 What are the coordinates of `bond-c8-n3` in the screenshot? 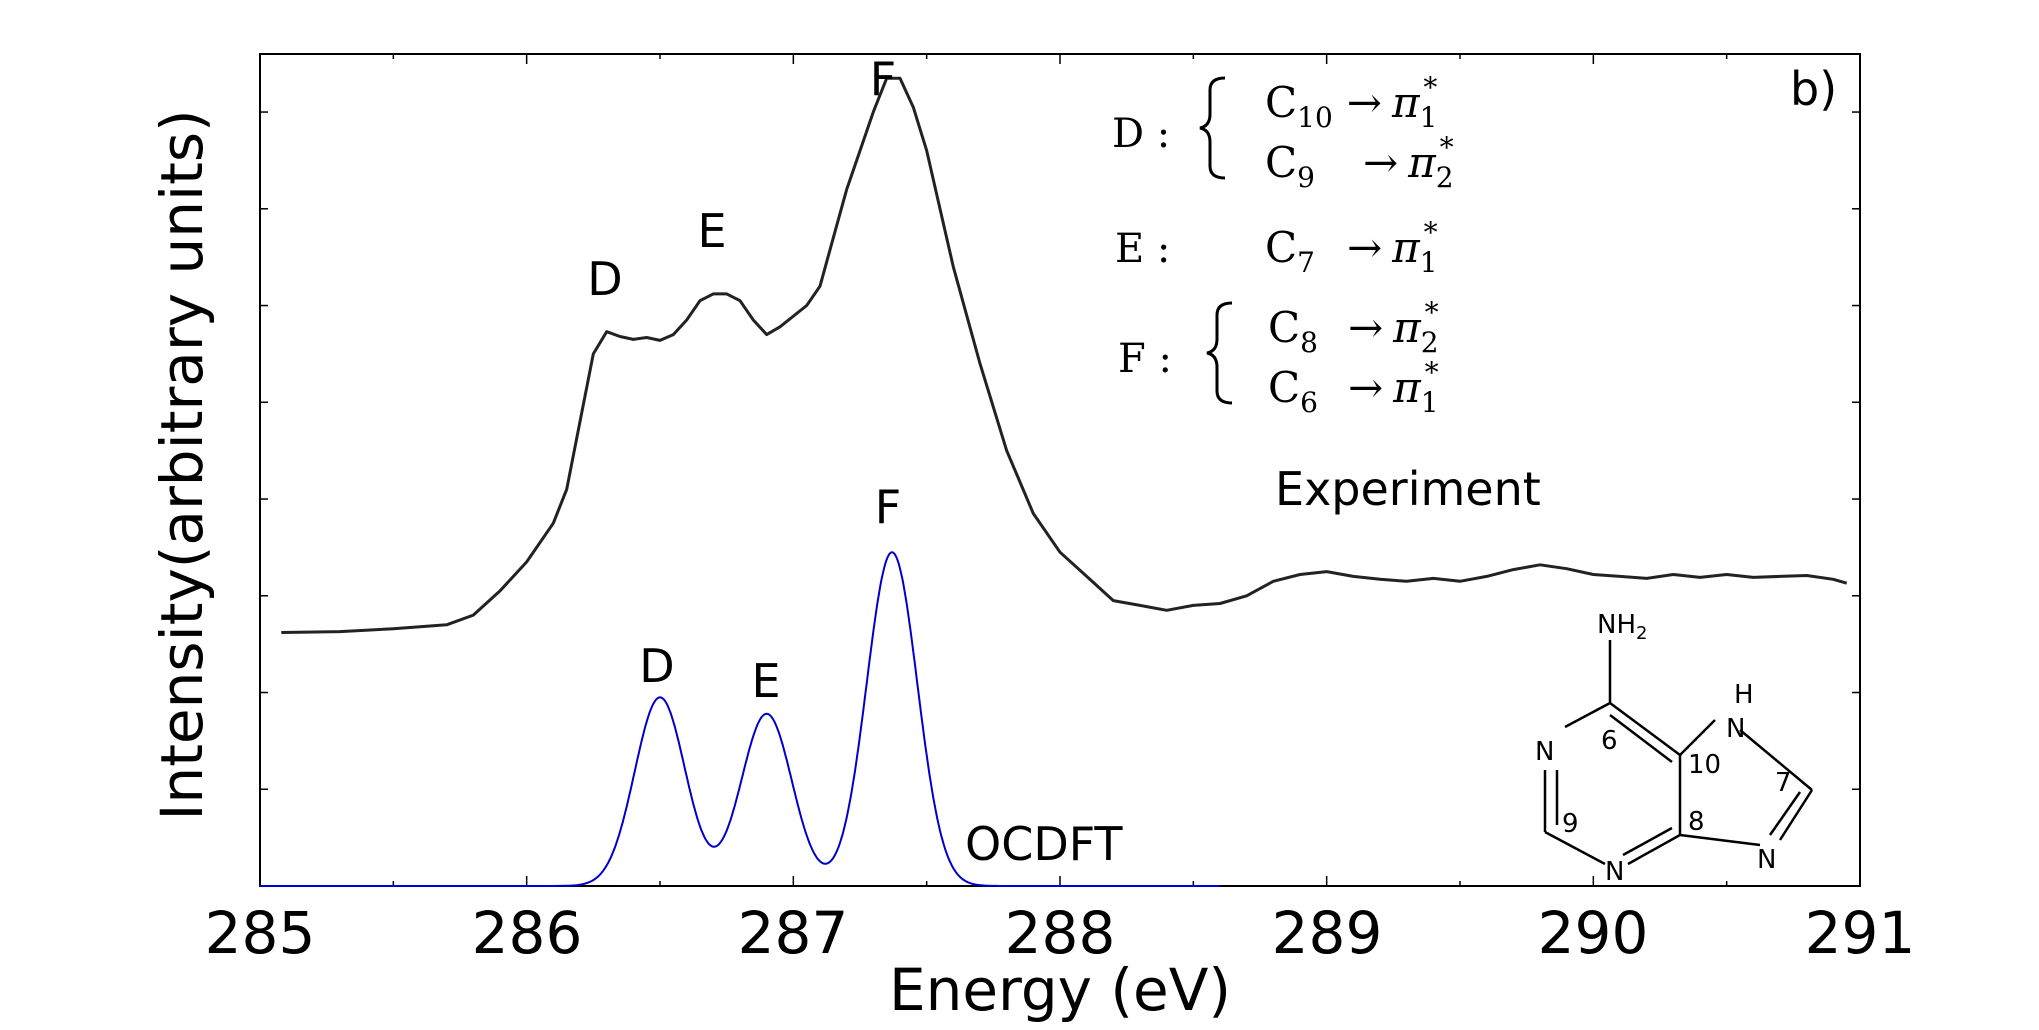 It's located at (1654, 849).